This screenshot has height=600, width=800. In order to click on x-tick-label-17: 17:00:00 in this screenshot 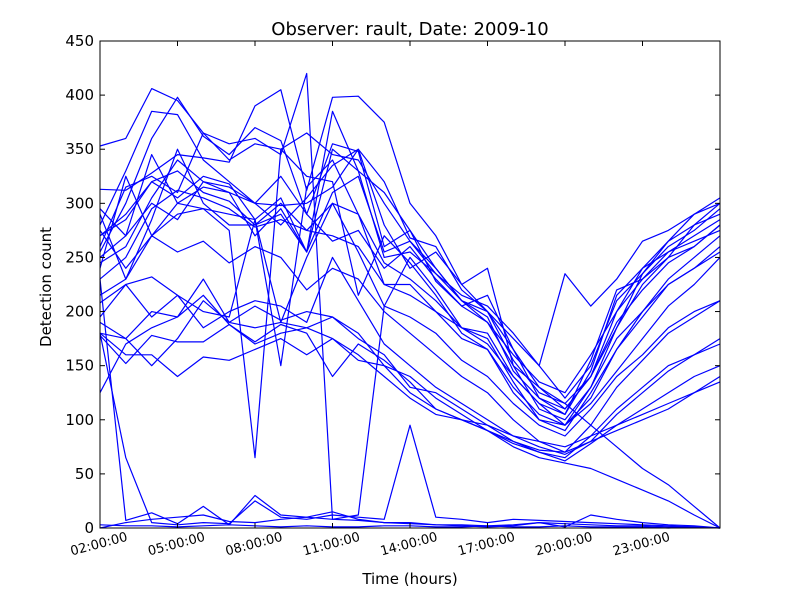, I will do `click(486, 545)`.